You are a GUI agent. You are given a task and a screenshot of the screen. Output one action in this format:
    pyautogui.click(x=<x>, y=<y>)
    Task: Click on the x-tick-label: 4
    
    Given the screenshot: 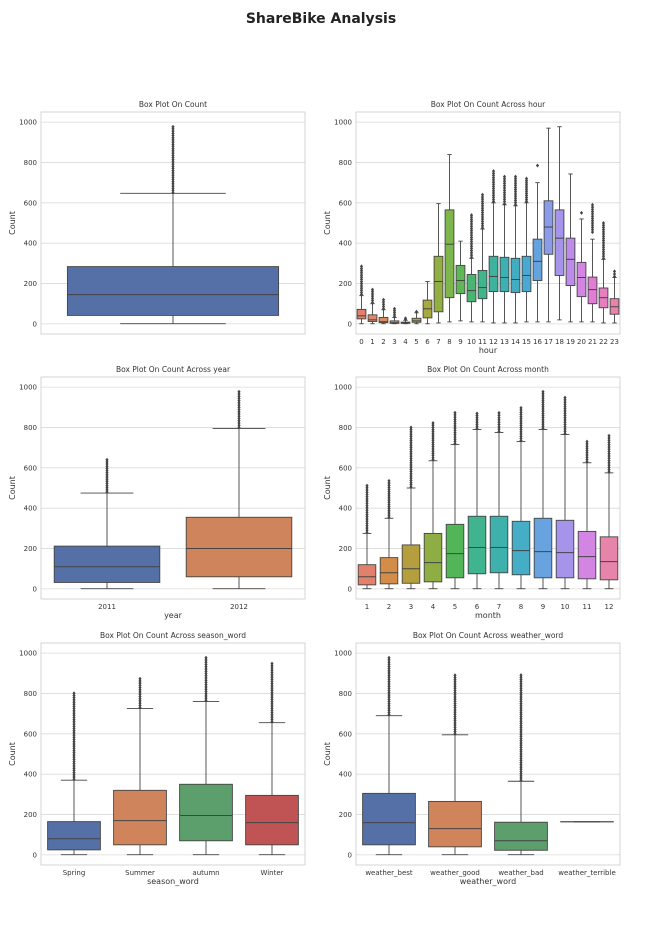 What is the action you would take?
    pyautogui.click(x=405, y=342)
    